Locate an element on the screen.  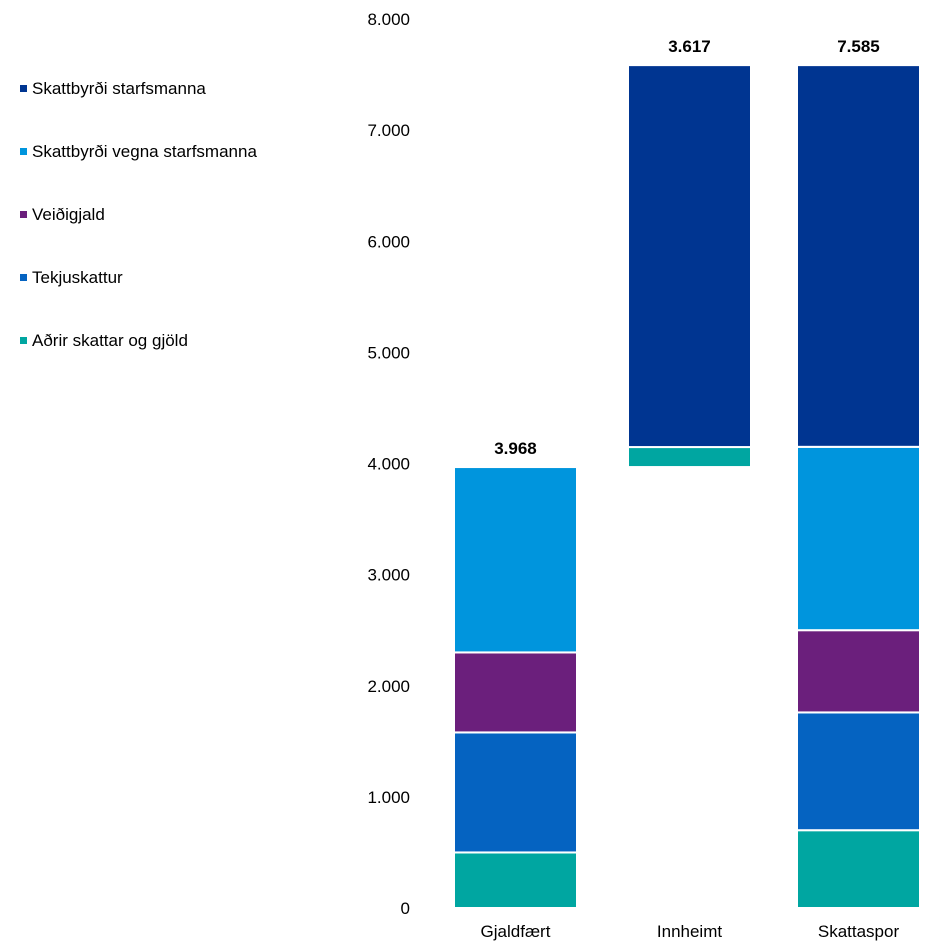
y-tick-label: 8.000 is located at coordinates (388, 19).